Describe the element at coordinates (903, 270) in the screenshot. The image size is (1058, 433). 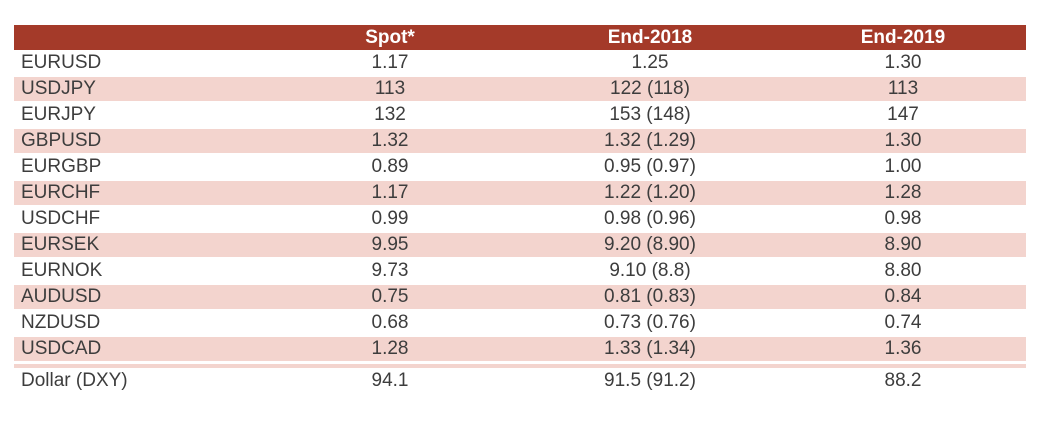
I see `end-2019-cell: 8.80` at that location.